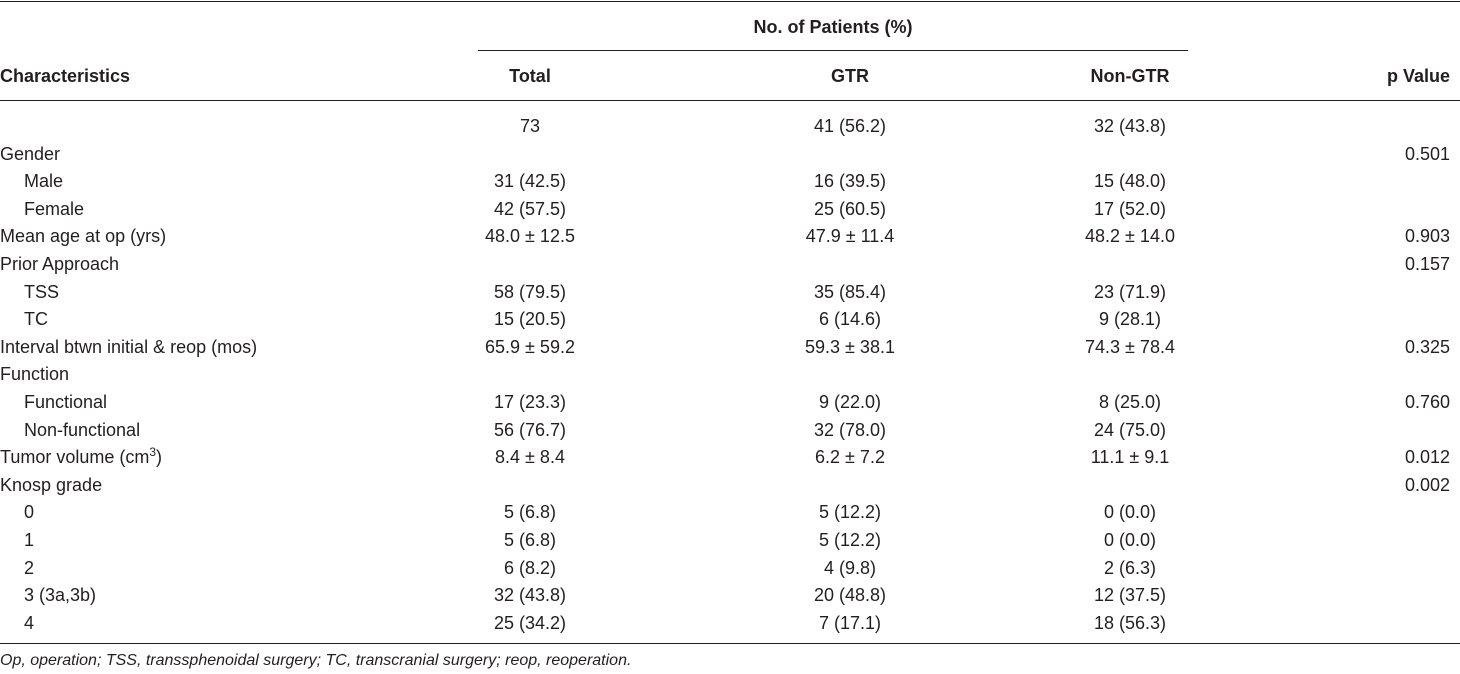 The image size is (1460, 674). I want to click on cell-p-value: 0.501, so click(1427, 154).